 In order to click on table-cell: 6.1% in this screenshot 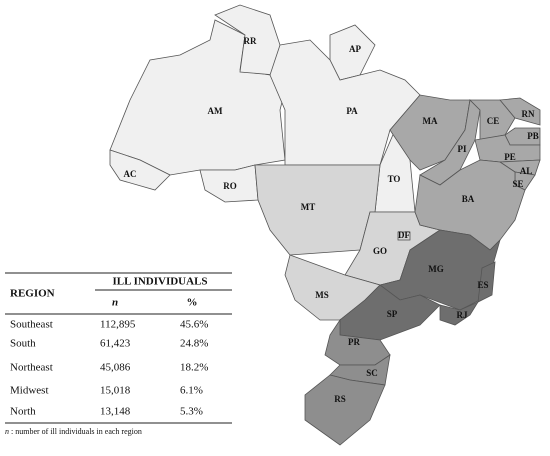, I will do `click(191, 391)`.